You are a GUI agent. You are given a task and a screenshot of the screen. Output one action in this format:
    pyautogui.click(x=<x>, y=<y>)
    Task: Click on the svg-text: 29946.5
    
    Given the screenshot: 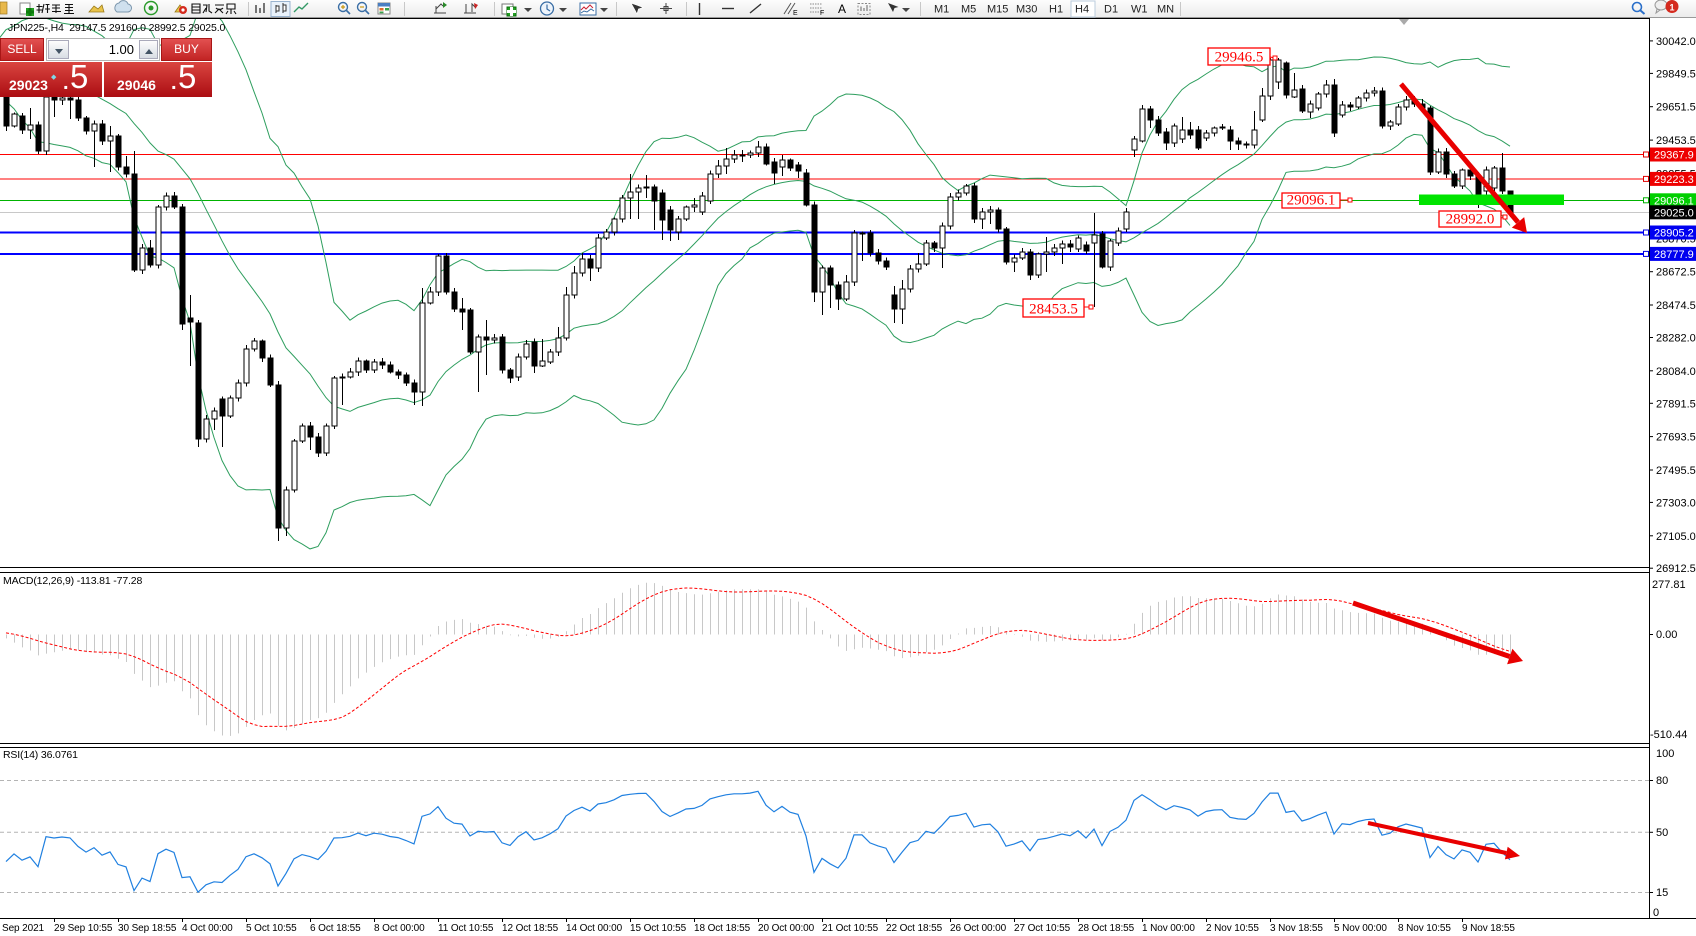 What is the action you would take?
    pyautogui.click(x=1239, y=58)
    